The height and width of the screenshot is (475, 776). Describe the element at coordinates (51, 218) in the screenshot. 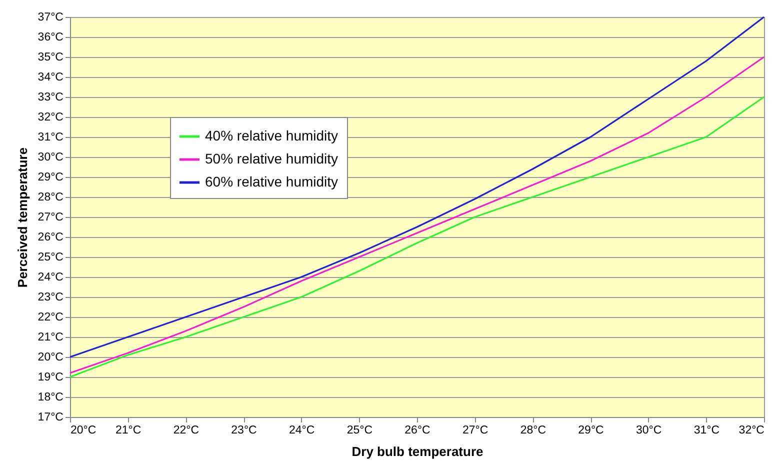

I see `y-tick-label: 27°C` at that location.